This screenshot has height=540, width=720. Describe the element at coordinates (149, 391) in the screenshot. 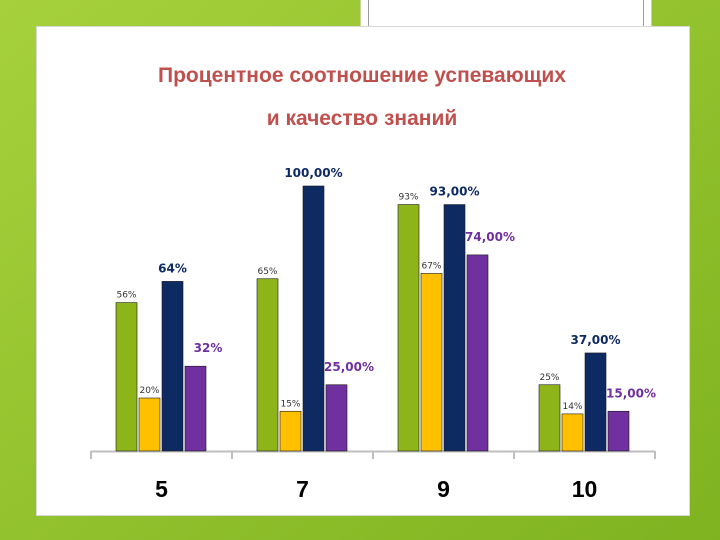

I see `data-label-s2-5: 20%` at that location.